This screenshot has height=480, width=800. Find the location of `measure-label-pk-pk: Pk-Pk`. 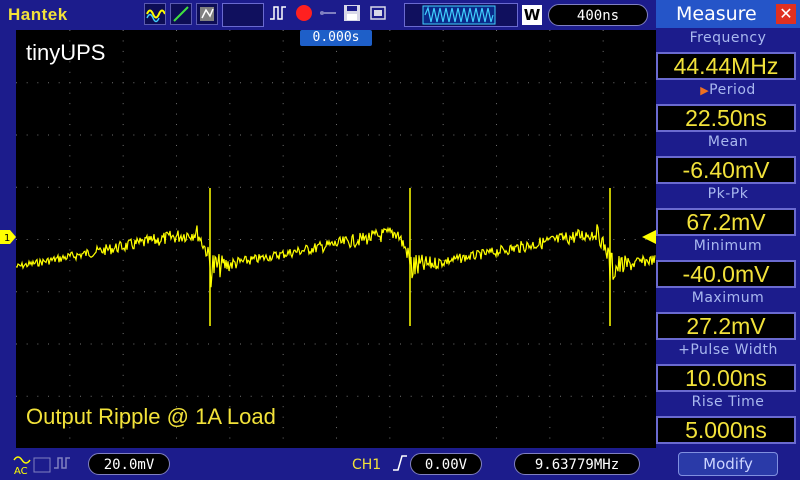

measure-label-pk-pk: Pk-Pk is located at coordinates (728, 194).